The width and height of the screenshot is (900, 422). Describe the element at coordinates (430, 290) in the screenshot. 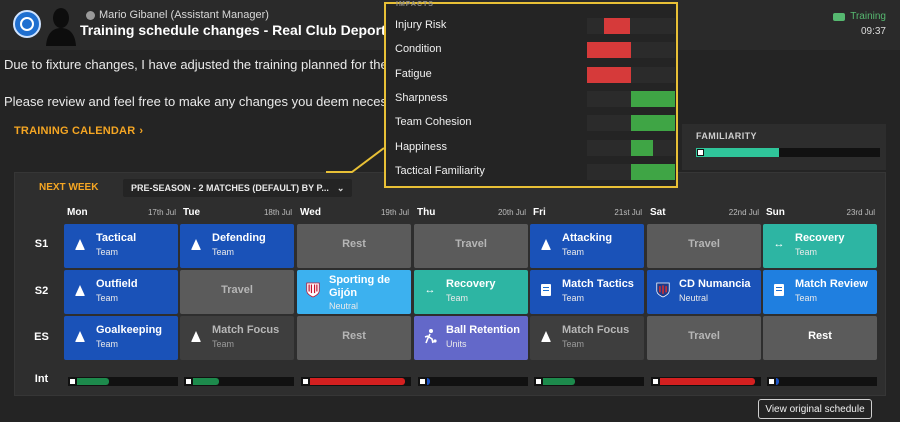

I see `recovery-arrows-icon: ↔` at that location.